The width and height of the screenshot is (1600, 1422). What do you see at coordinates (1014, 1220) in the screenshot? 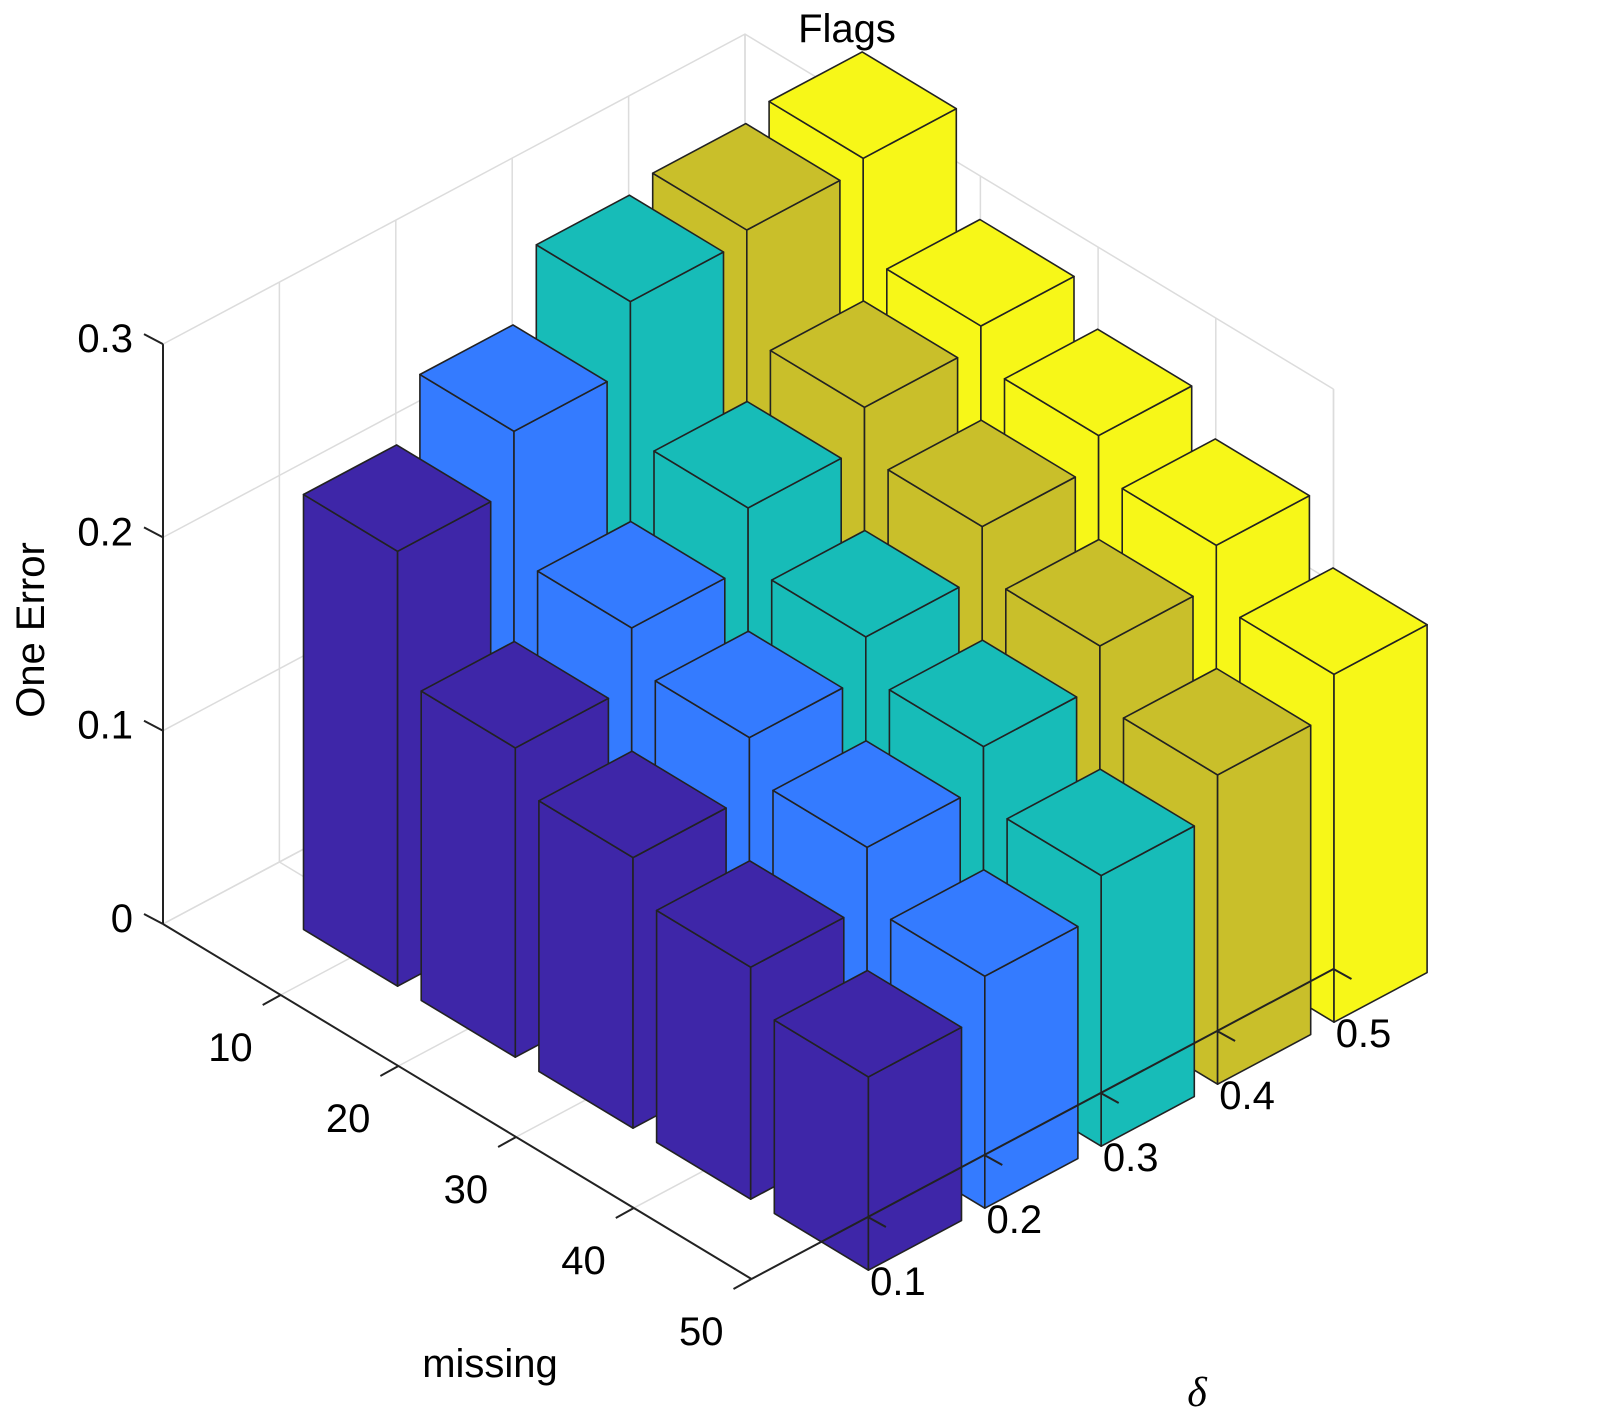
I see `delta-tick-label: 0.2` at bounding box center [1014, 1220].